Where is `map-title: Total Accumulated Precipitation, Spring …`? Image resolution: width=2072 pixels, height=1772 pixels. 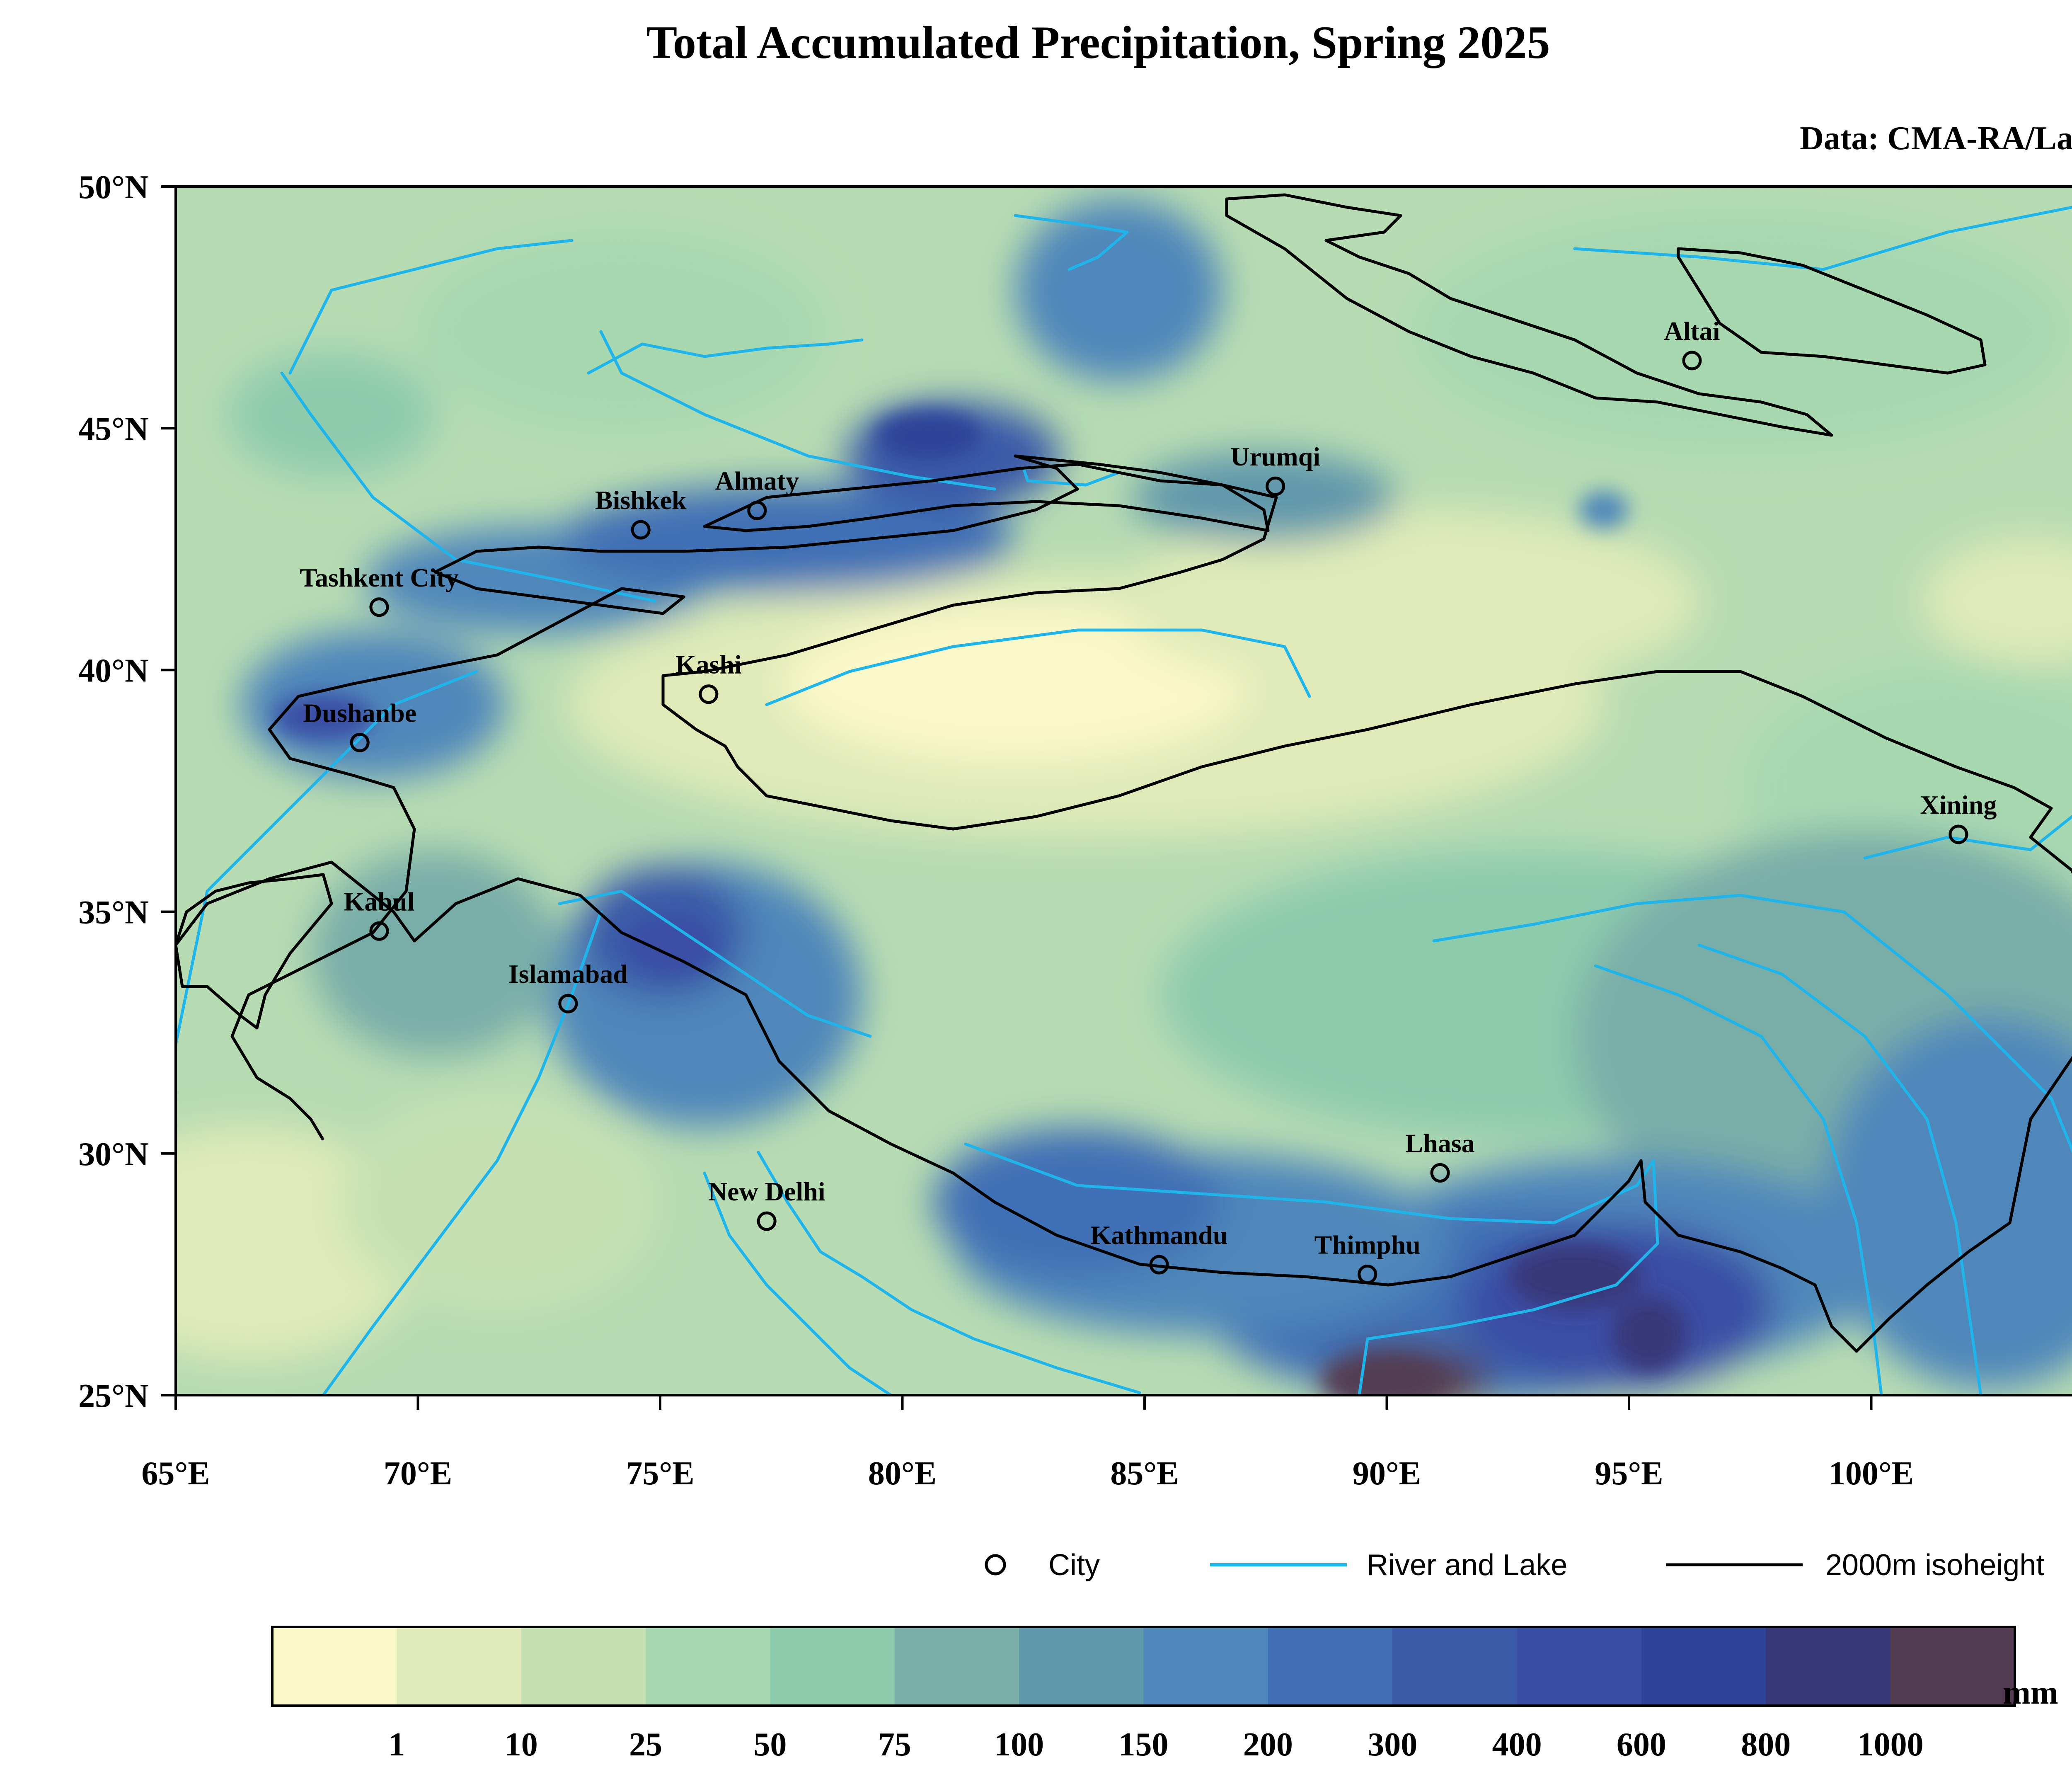 map-title: Total Accumulated Precipitation, Spring … is located at coordinates (1098, 42).